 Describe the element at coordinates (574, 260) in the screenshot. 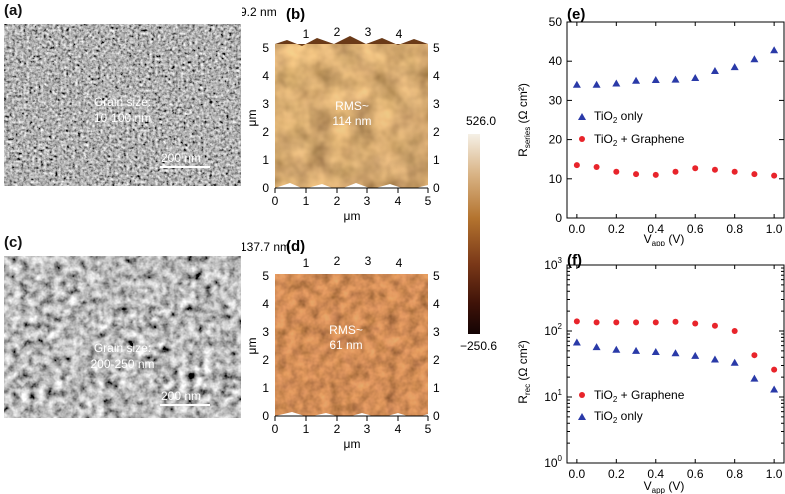

I see `panel-label-f: (f)` at that location.